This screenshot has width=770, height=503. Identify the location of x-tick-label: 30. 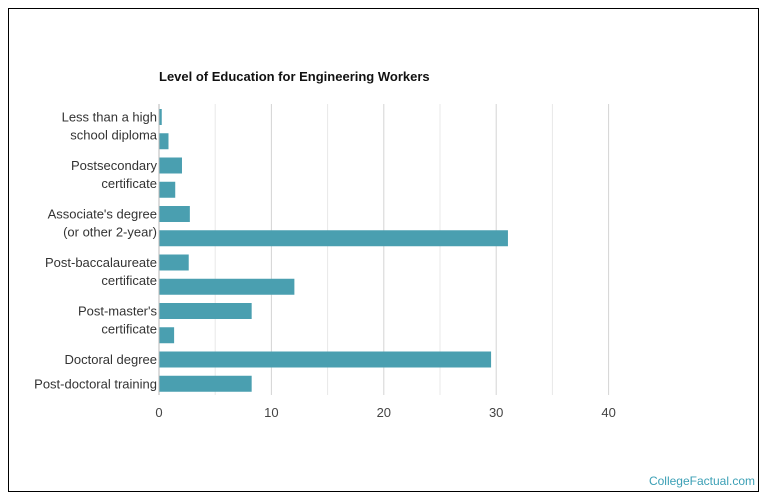
(496, 412).